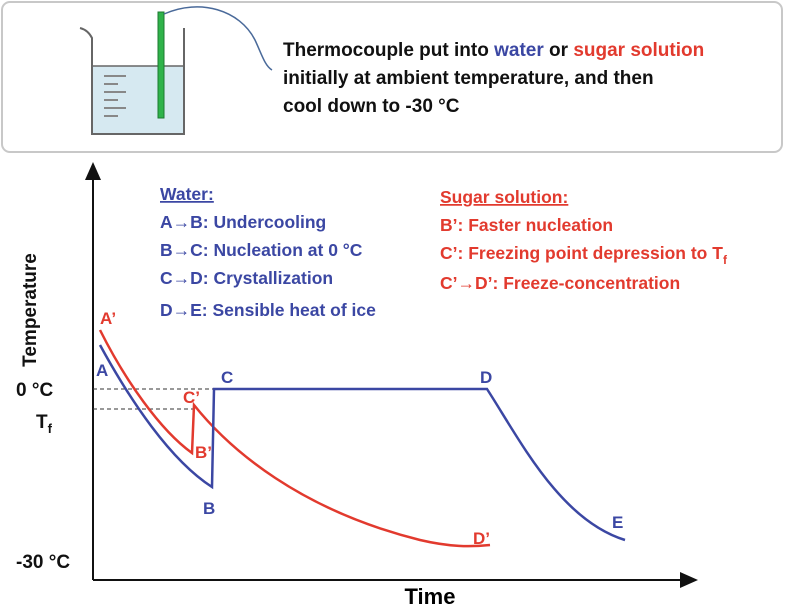  I want to click on caption-text: or, so click(559, 50).